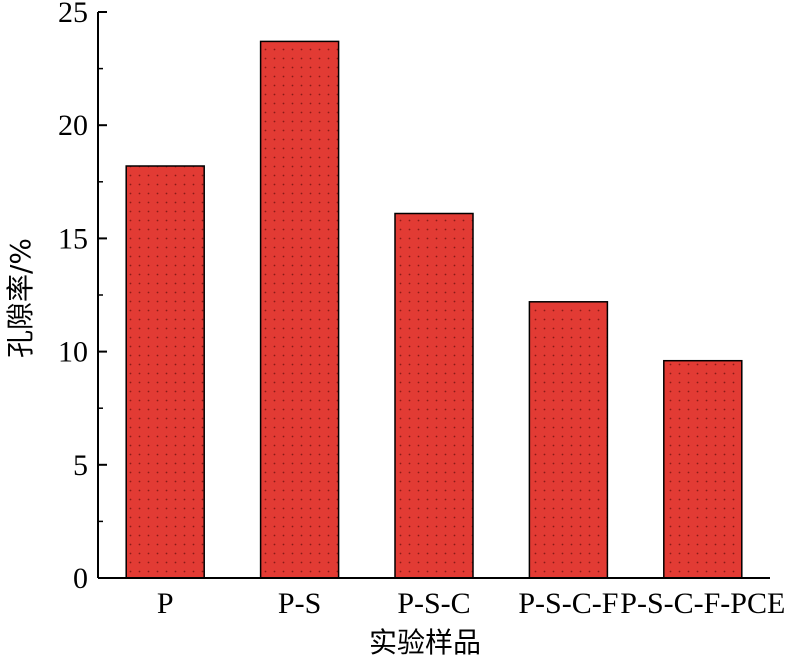 This screenshot has width=800, height=666. What do you see at coordinates (433, 603) in the screenshot?
I see `x-tick-label: P-S-C` at bounding box center [433, 603].